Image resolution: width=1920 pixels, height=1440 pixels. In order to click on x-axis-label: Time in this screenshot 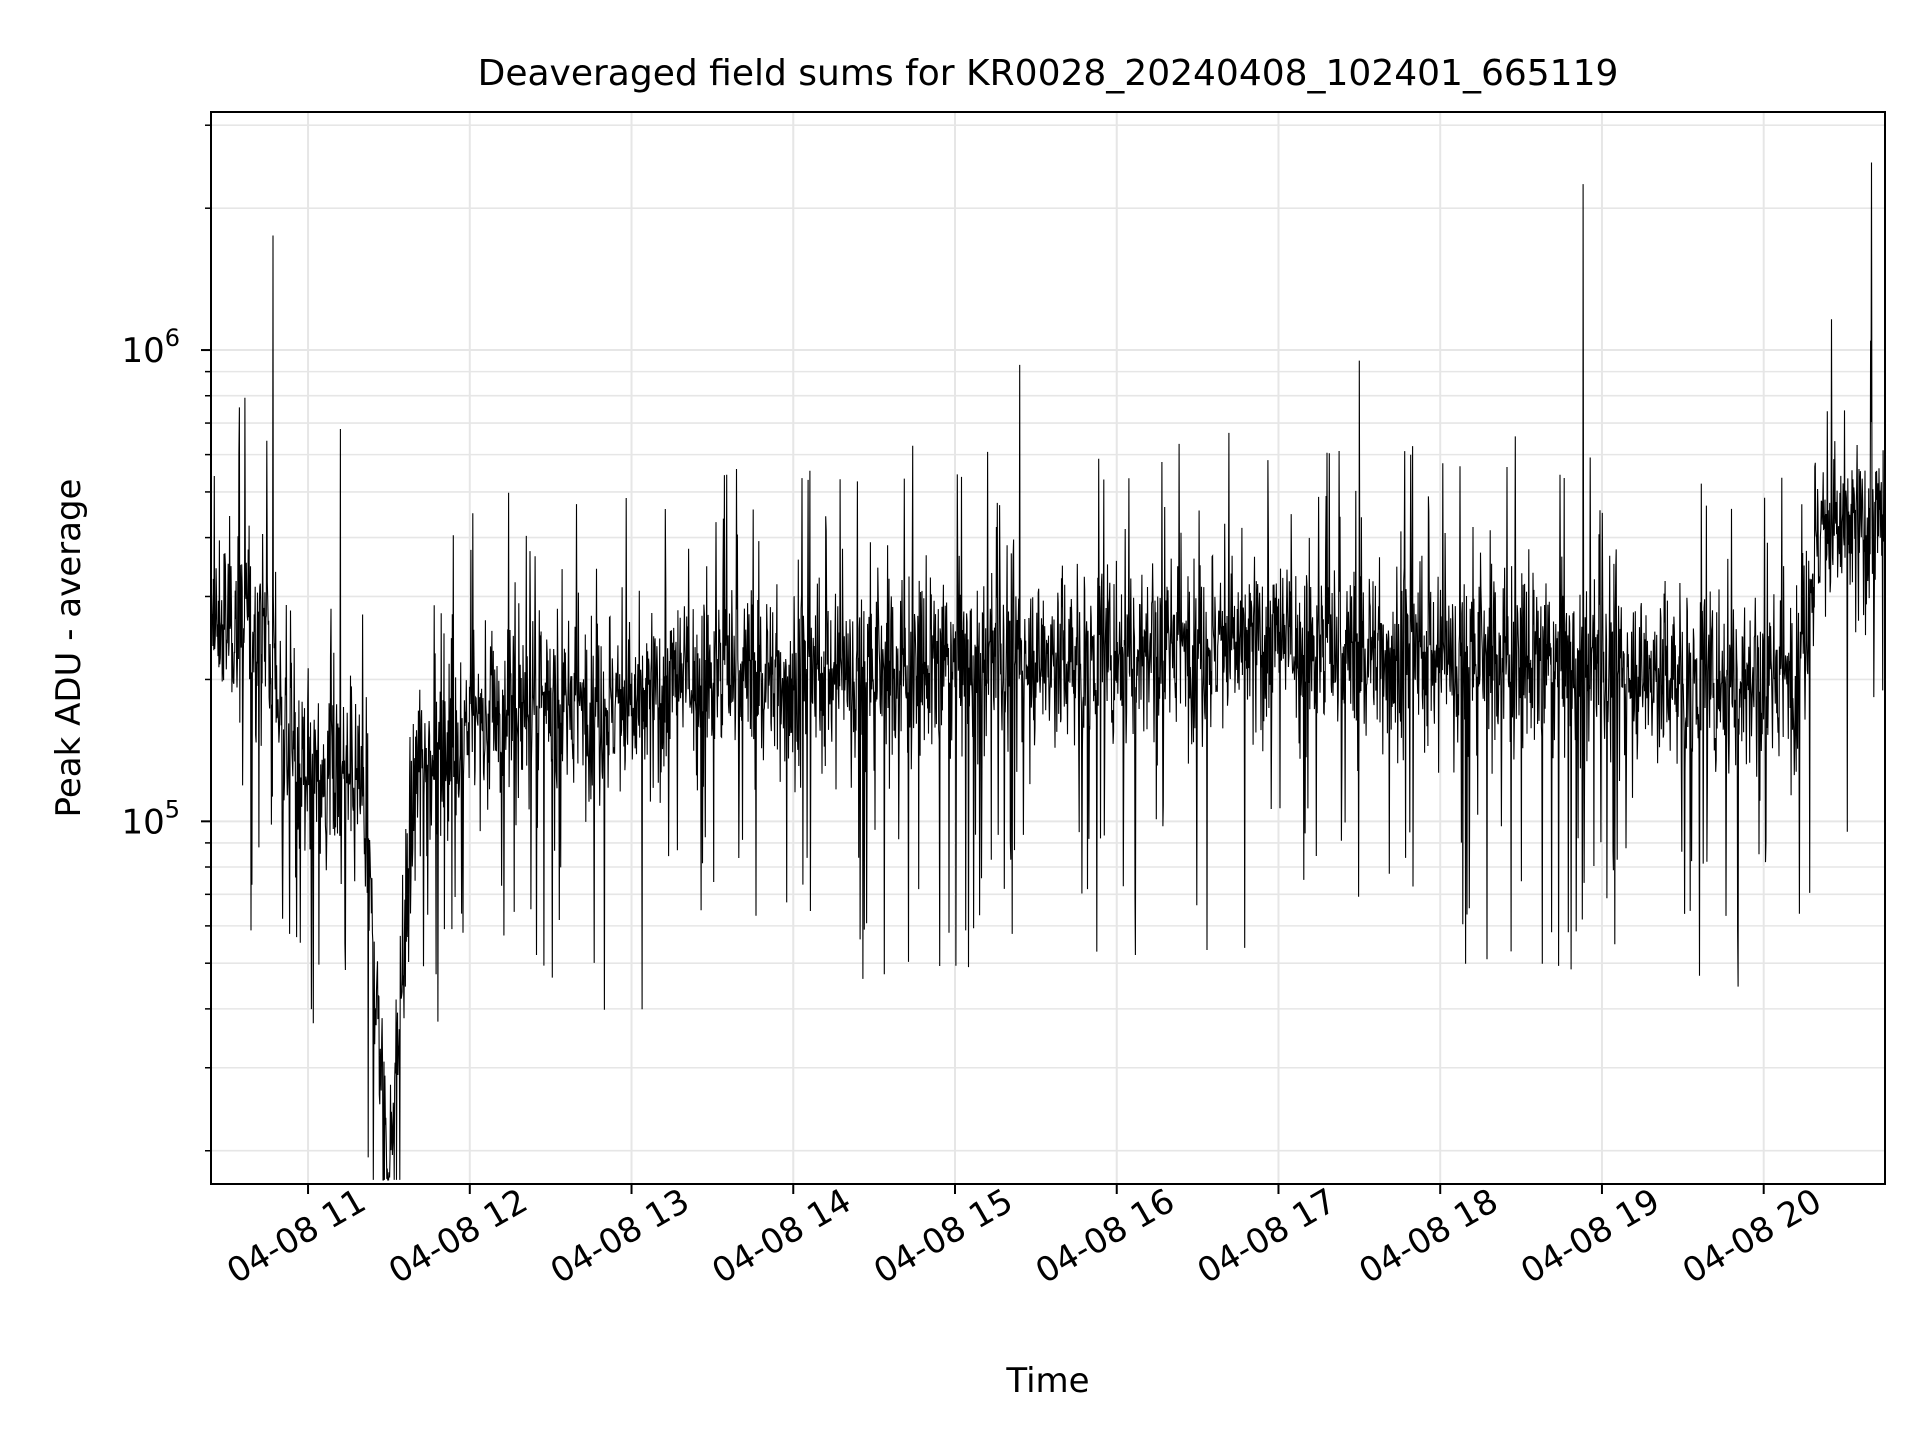, I will do `click(1047, 1381)`.